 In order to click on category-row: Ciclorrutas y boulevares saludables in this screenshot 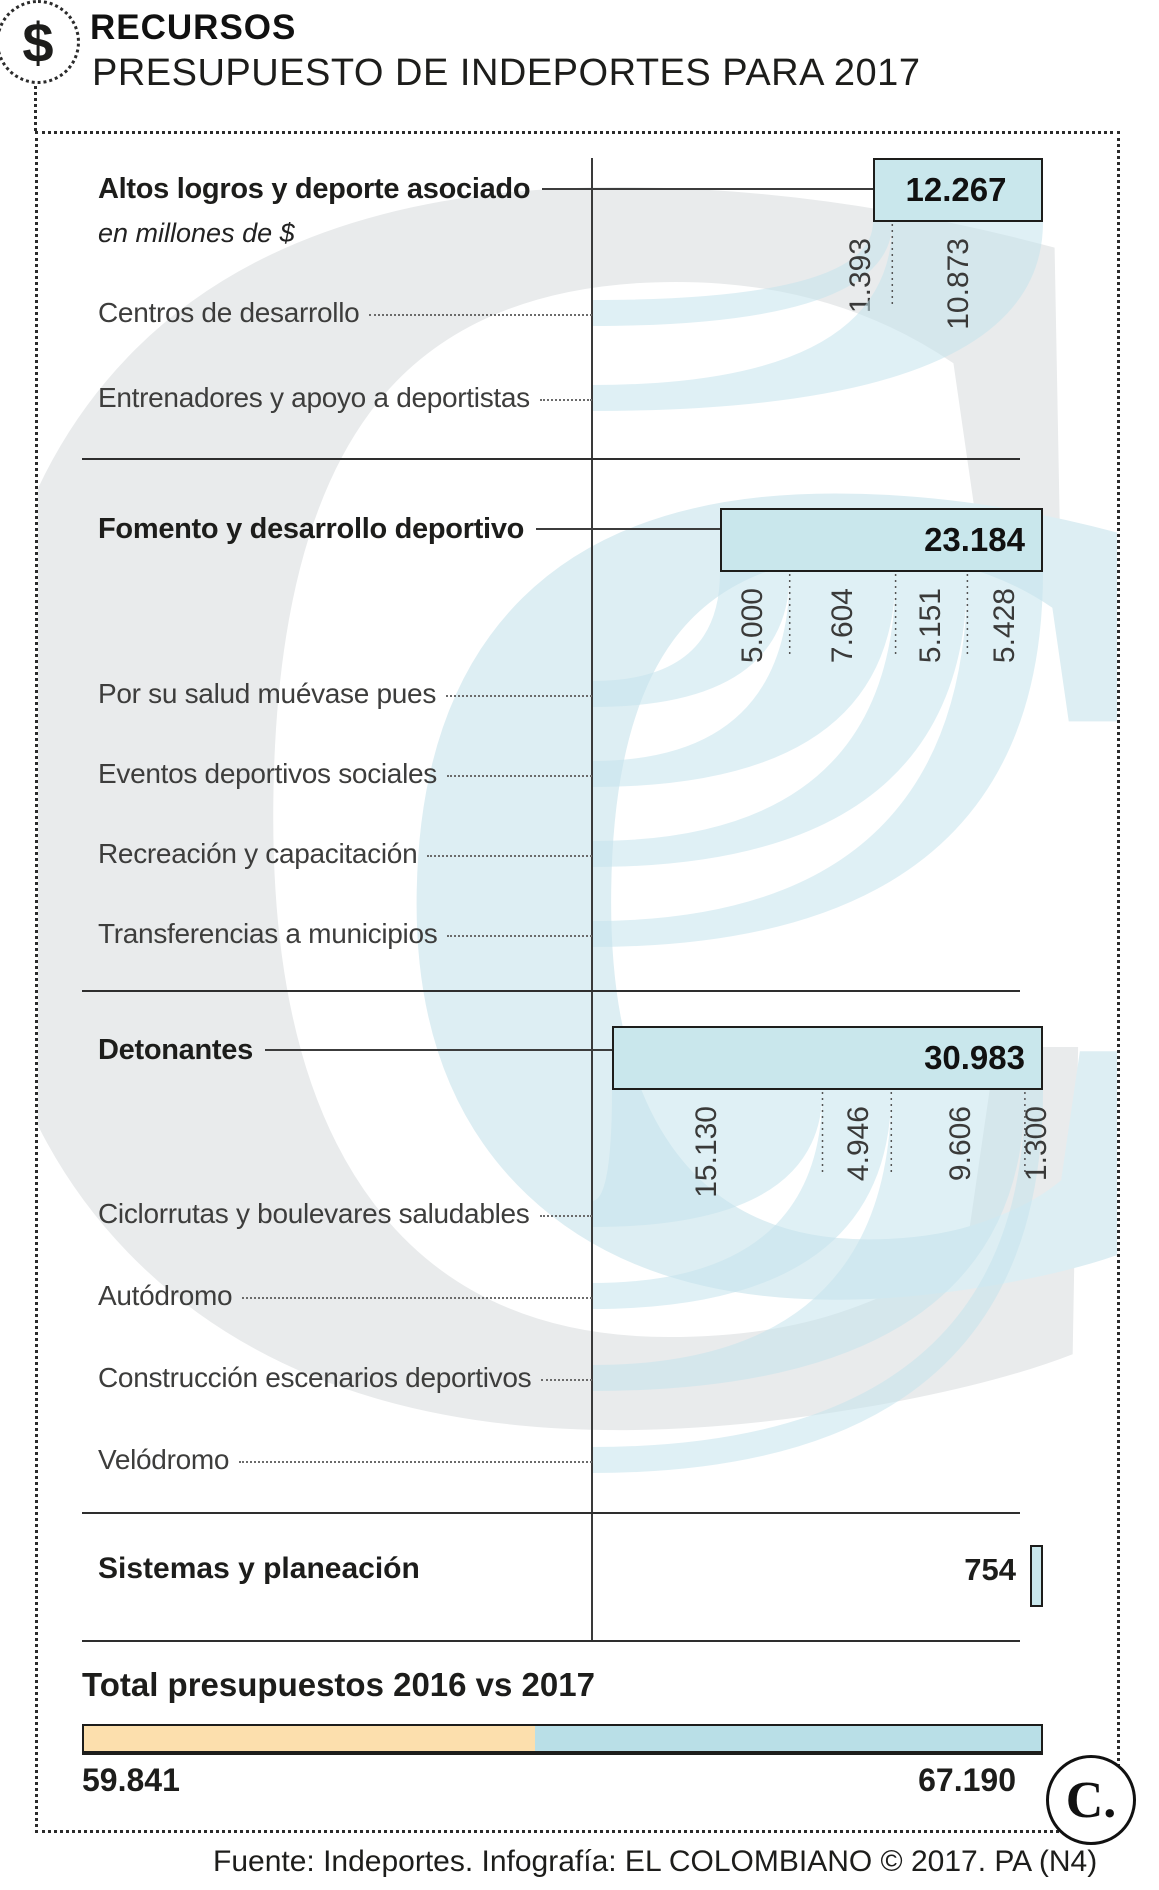, I will do `click(345, 1214)`.